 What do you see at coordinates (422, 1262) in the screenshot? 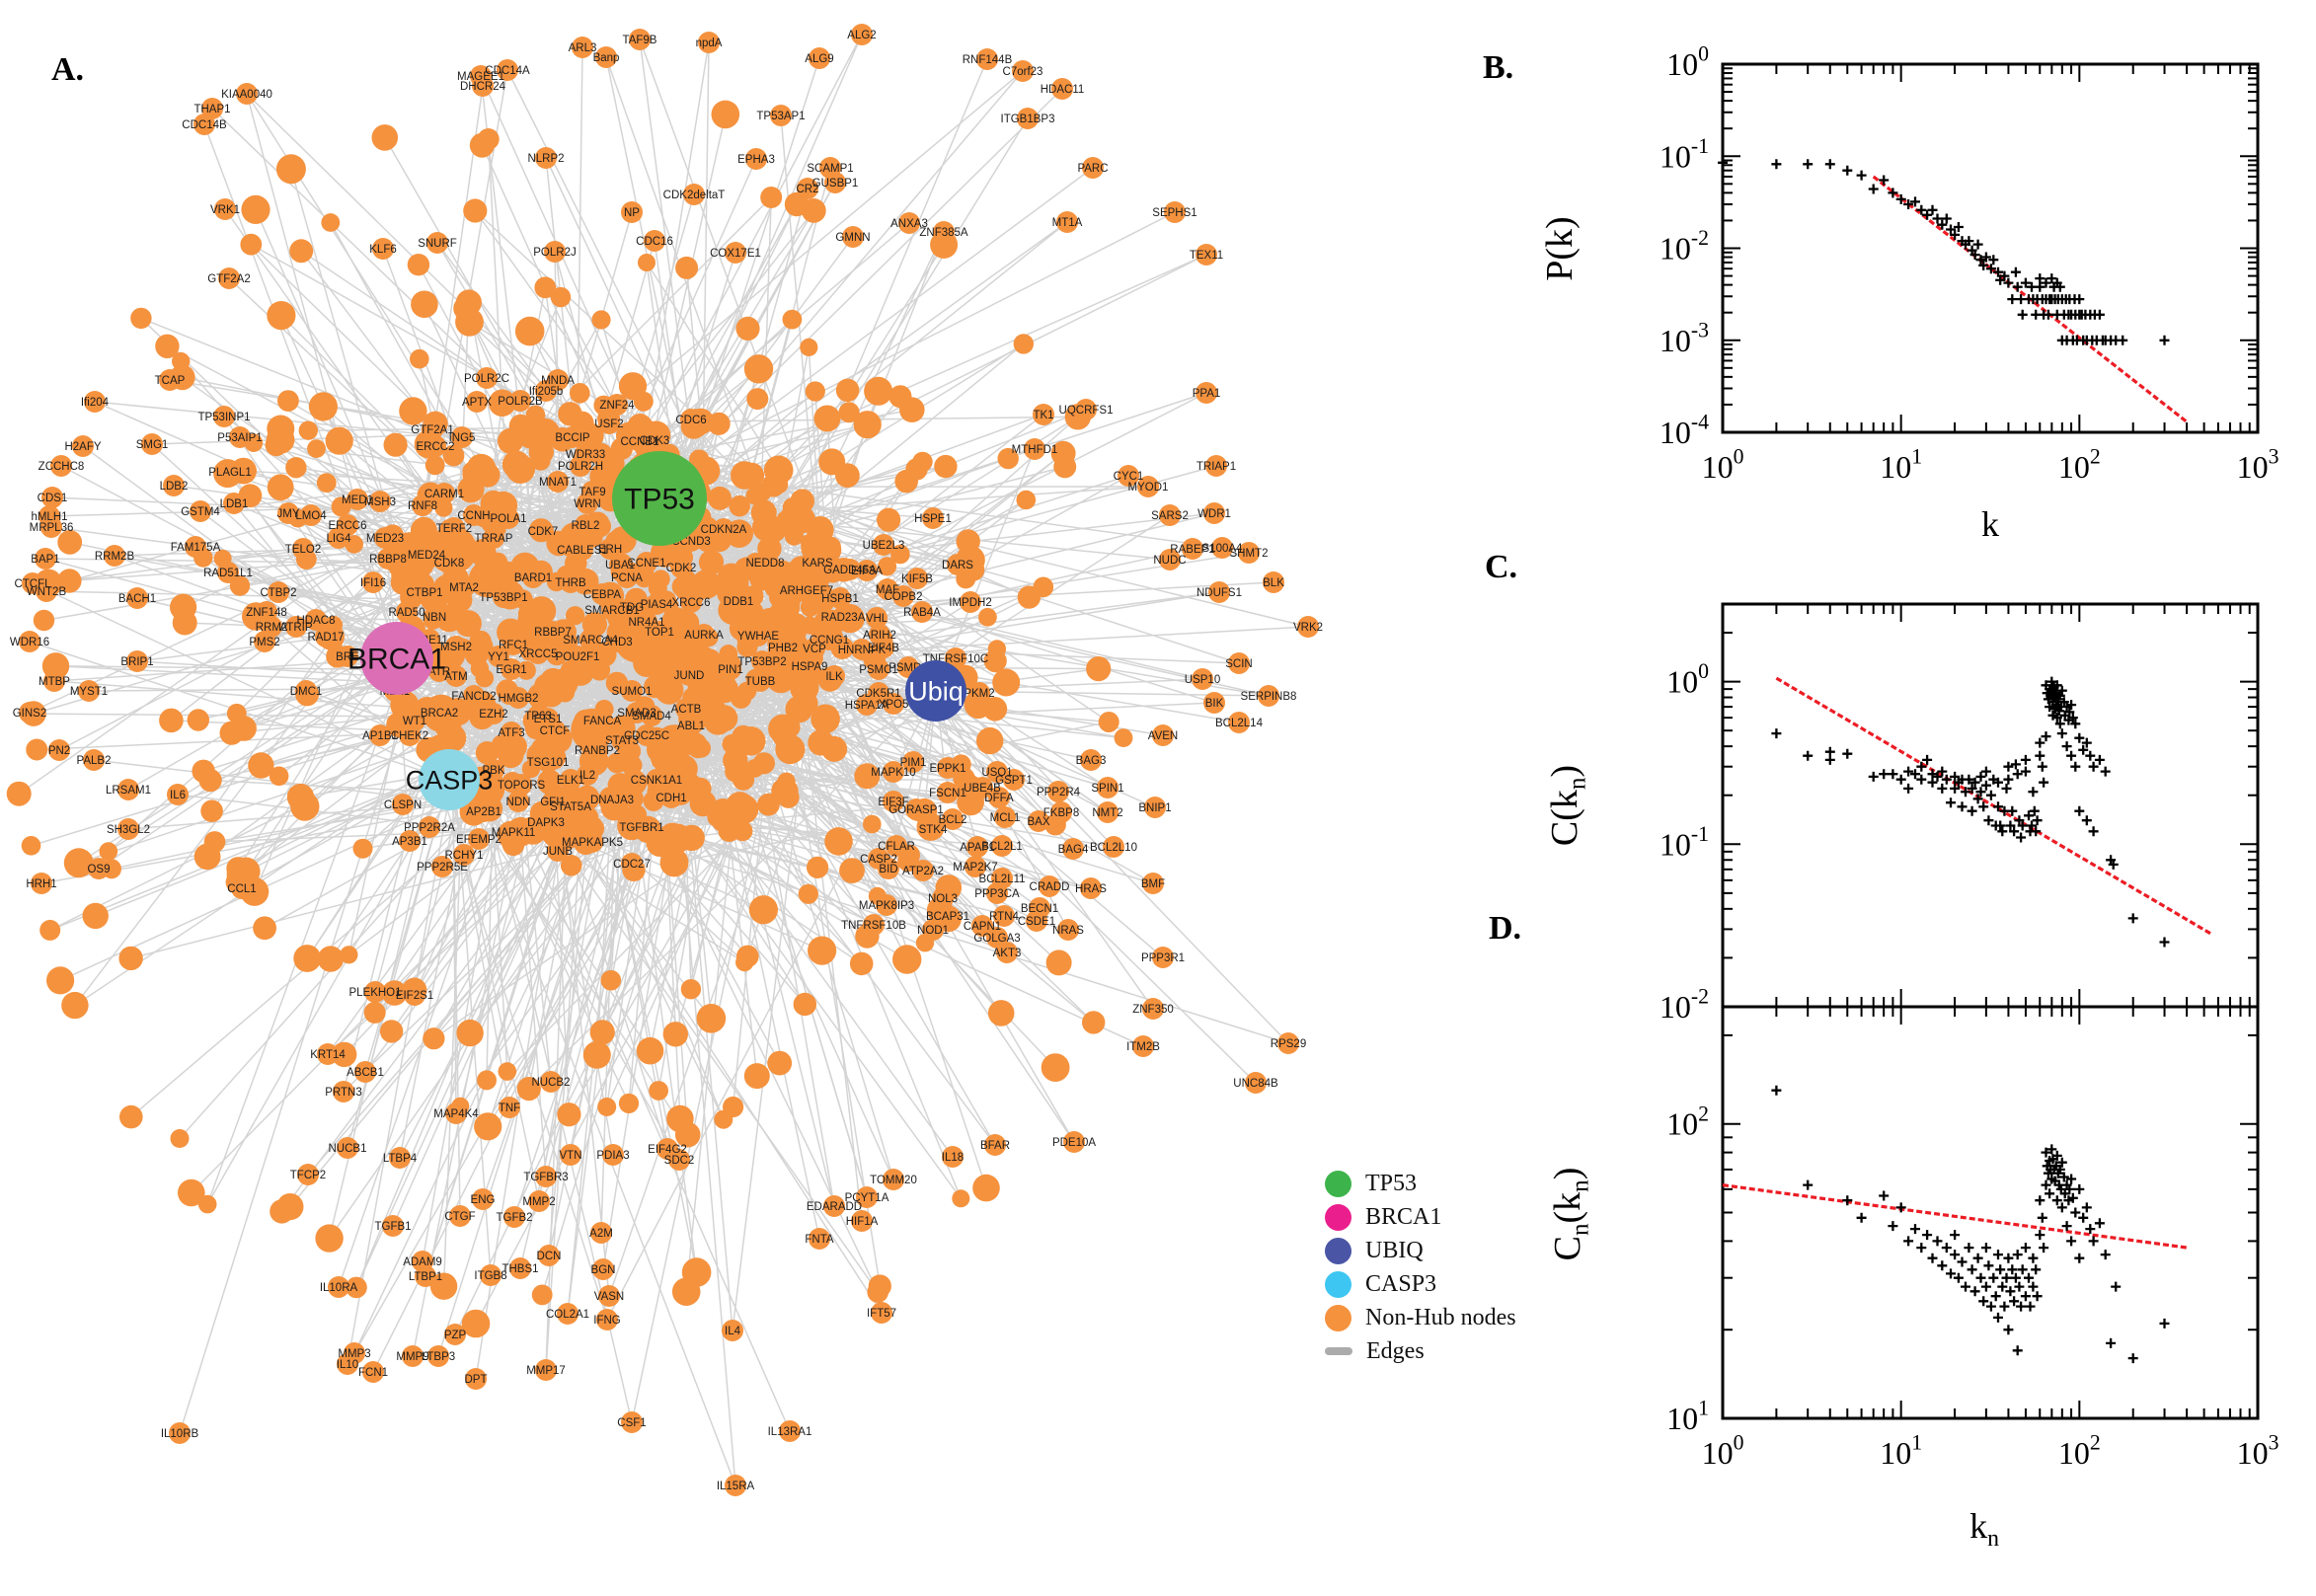
I see `node-label: ADAM9` at bounding box center [422, 1262].